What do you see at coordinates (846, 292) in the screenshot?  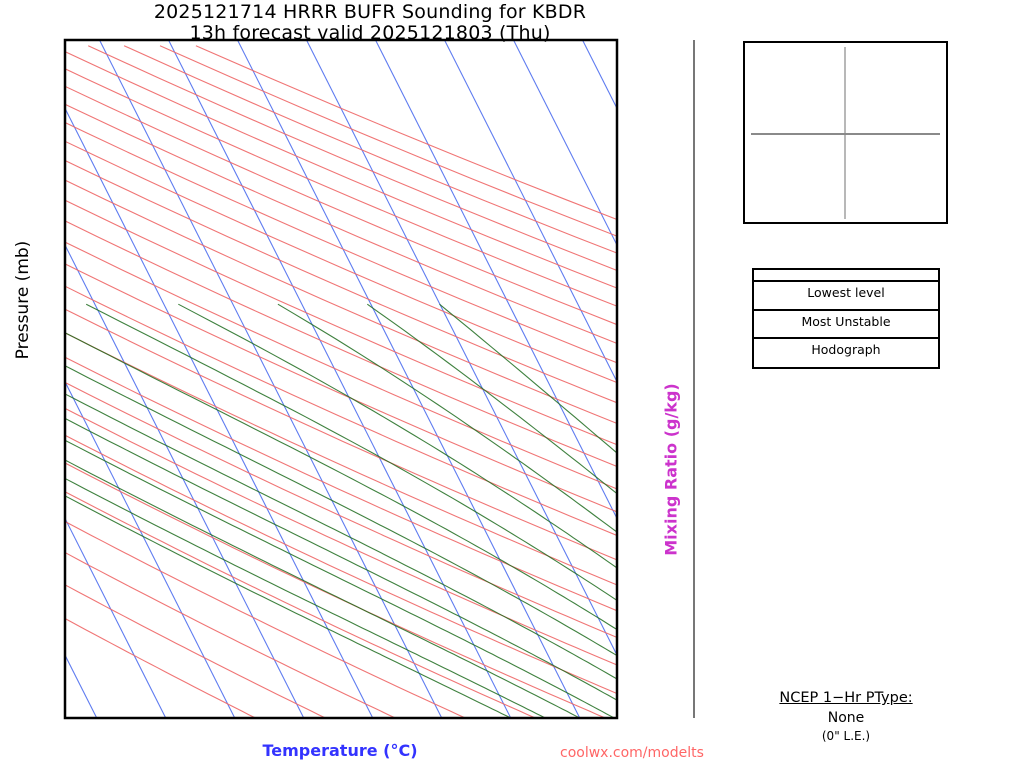 I see `lowest-level-heading: Lowest level` at bounding box center [846, 292].